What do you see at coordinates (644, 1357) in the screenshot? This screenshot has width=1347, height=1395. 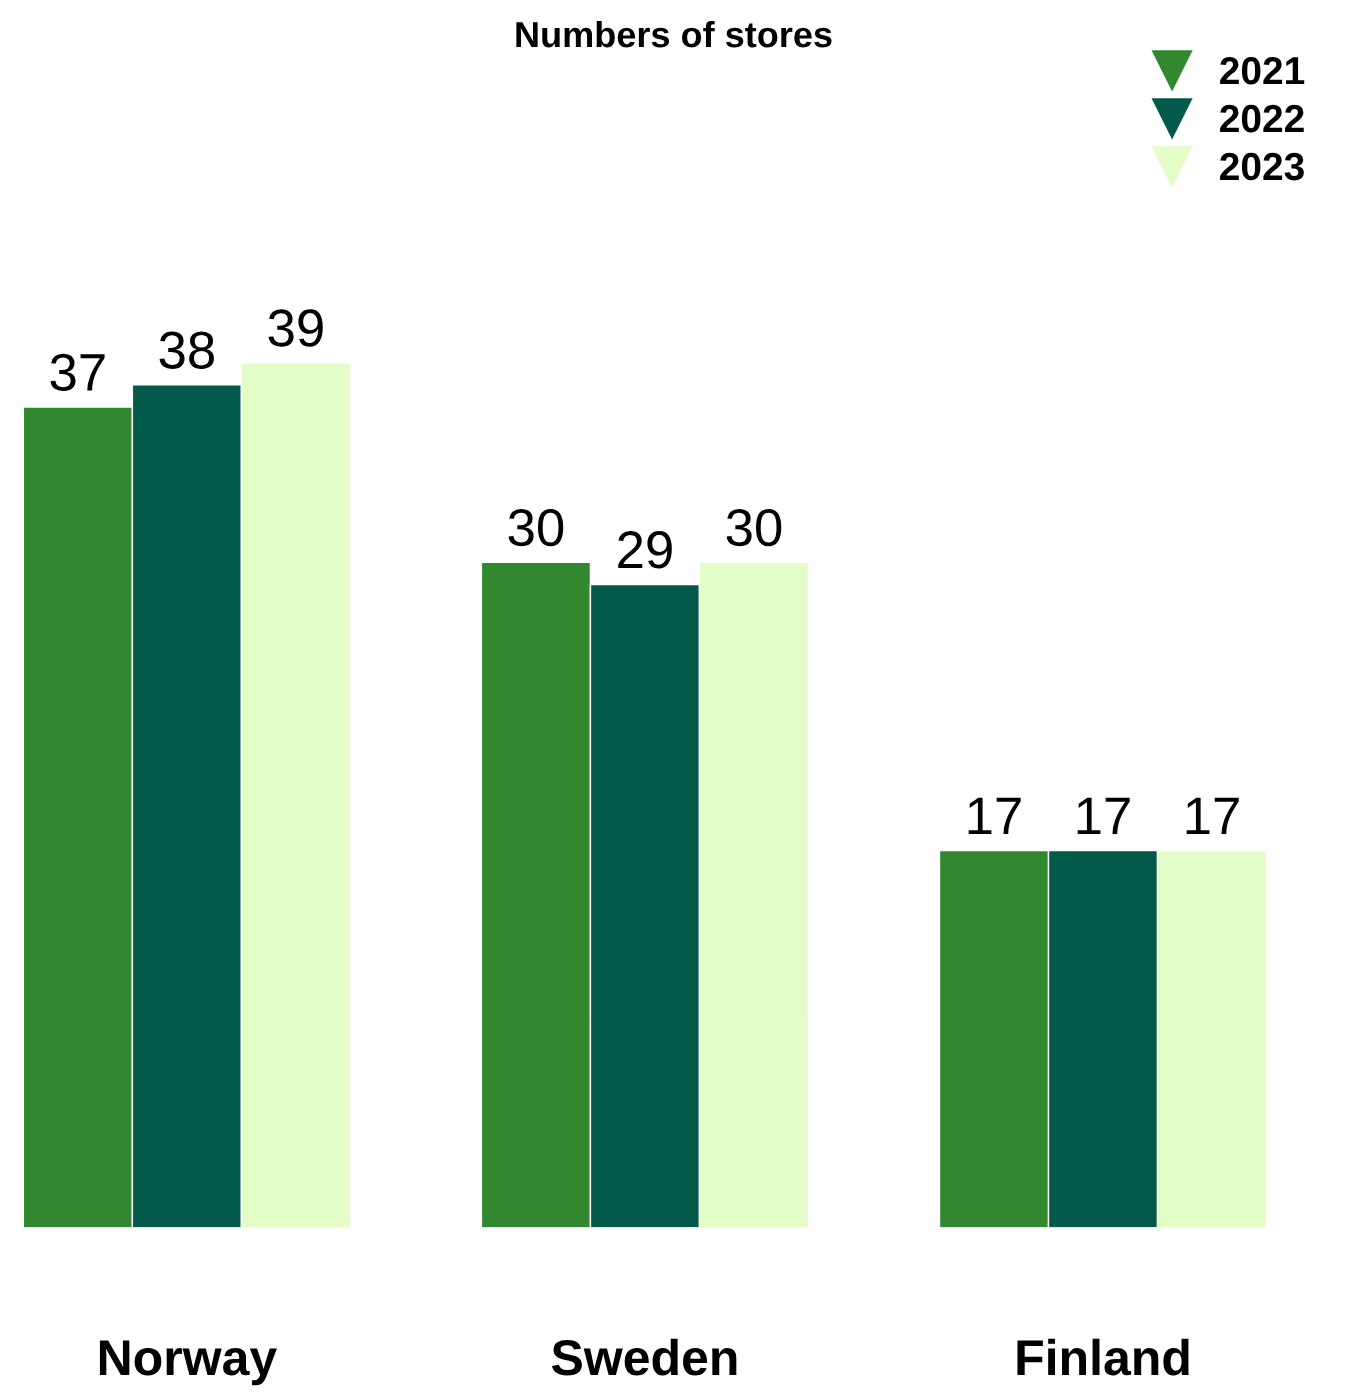 I see `x-tick-label: Sweden` at bounding box center [644, 1357].